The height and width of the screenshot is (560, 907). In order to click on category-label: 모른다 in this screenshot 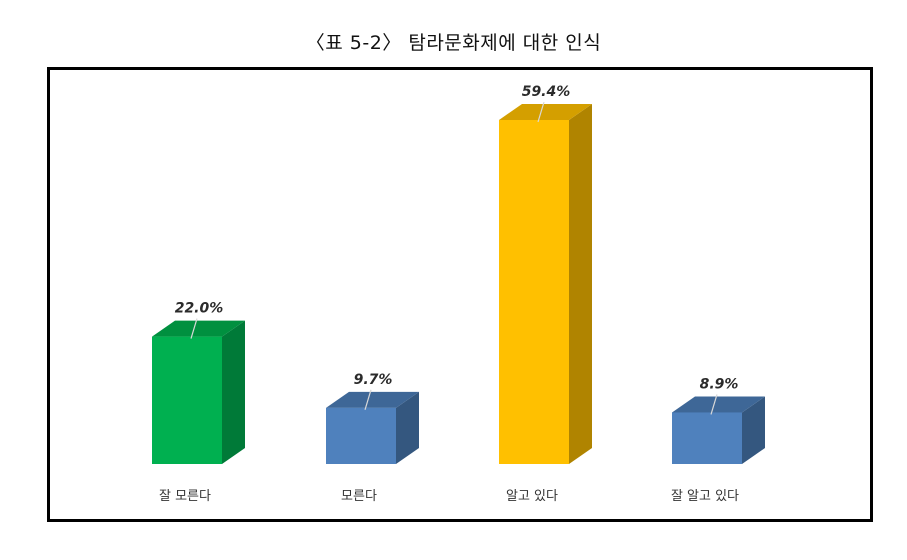, I will do `click(359, 496)`.